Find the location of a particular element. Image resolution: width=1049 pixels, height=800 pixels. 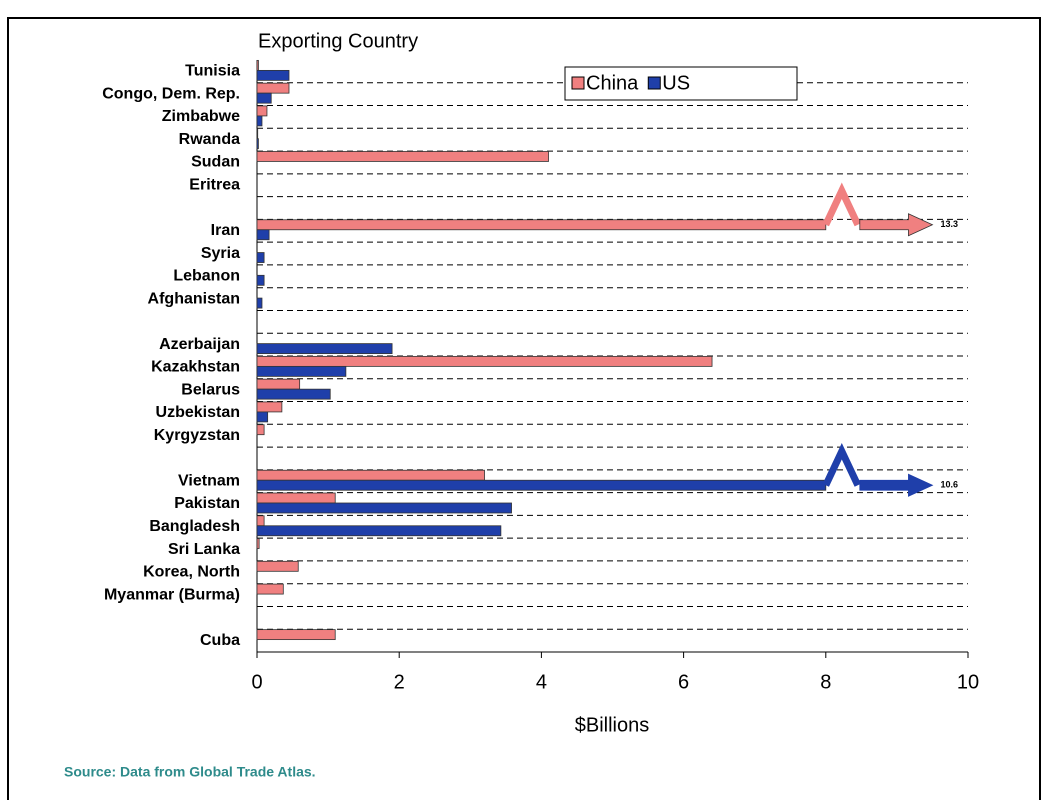

y-tick-label: Korea, North is located at coordinates (191, 572).